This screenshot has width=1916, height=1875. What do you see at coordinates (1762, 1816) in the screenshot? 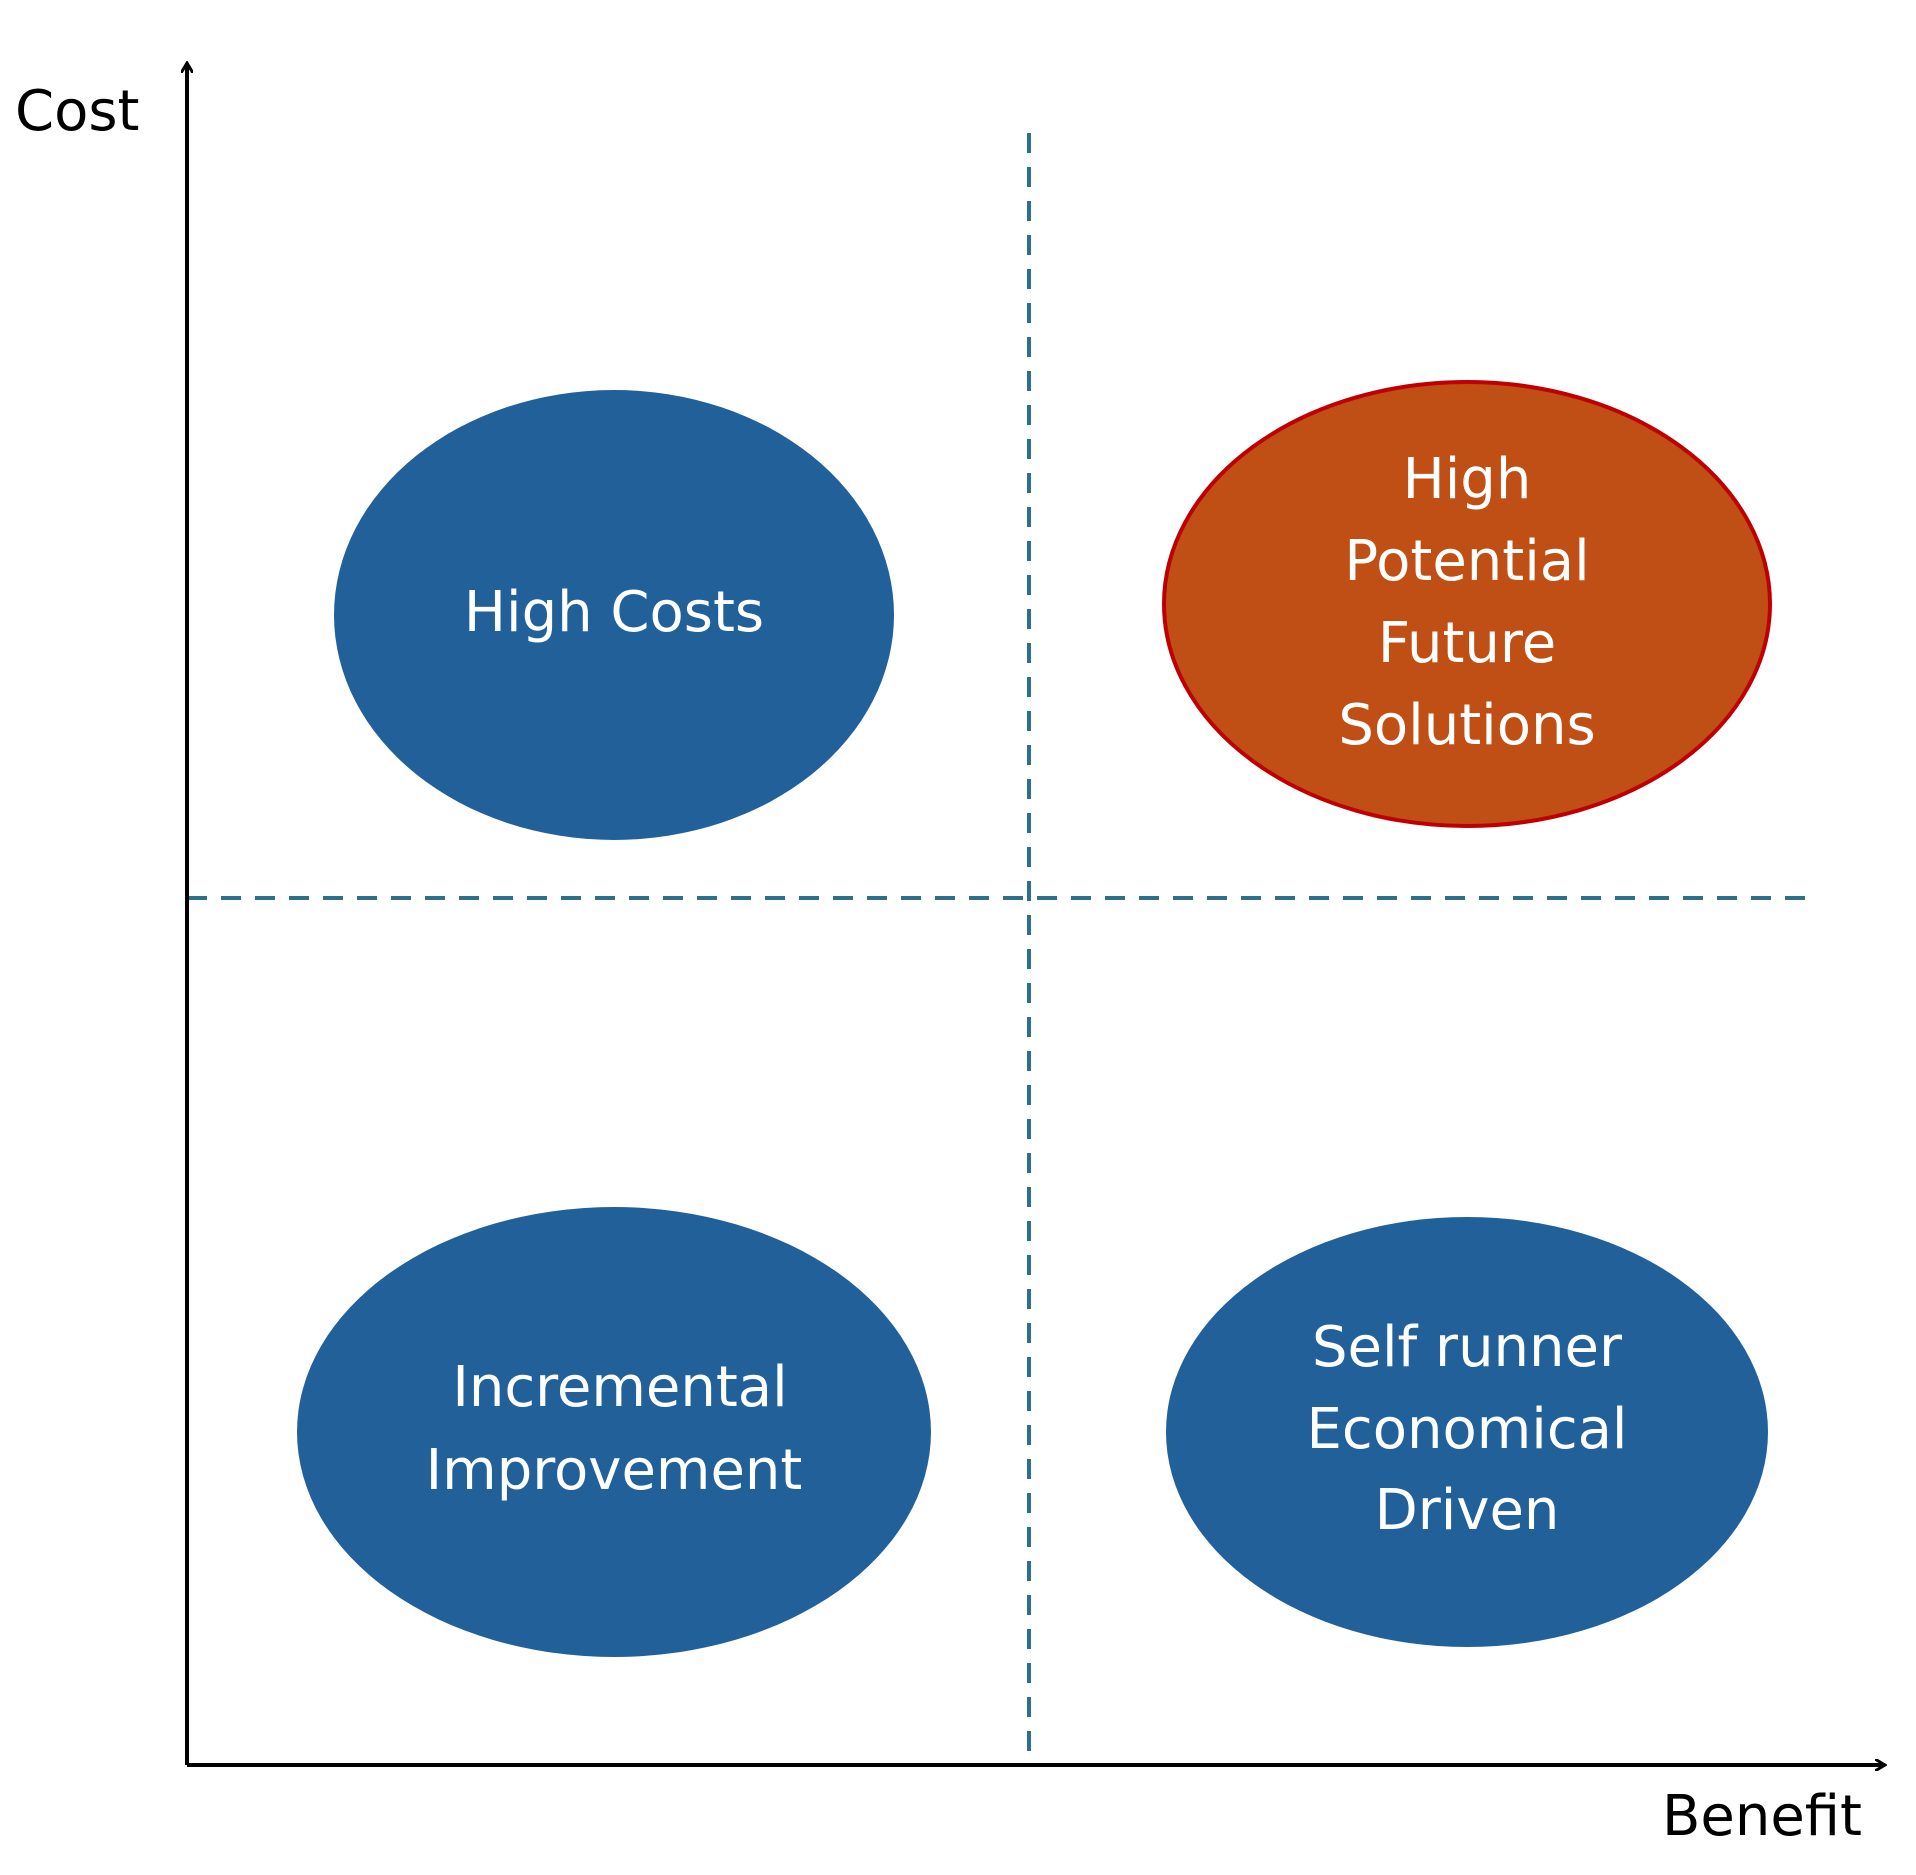
I see `x-axis-label: Benefit` at bounding box center [1762, 1816].